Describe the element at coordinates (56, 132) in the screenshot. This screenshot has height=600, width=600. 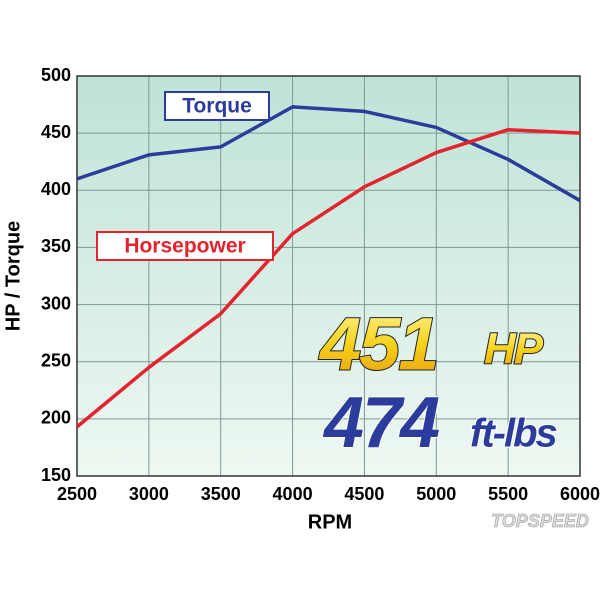
I see `y-tick-label: 450` at that location.